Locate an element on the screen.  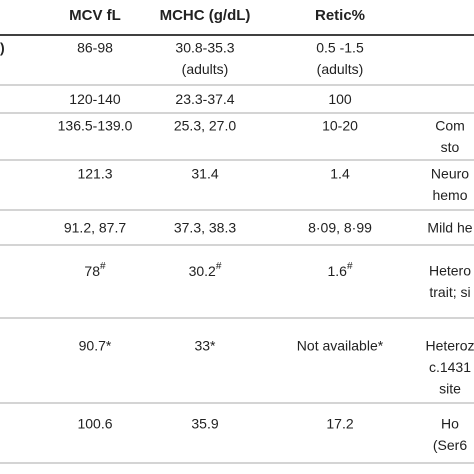
cell-text: 1.6# is located at coordinates (339, 270).